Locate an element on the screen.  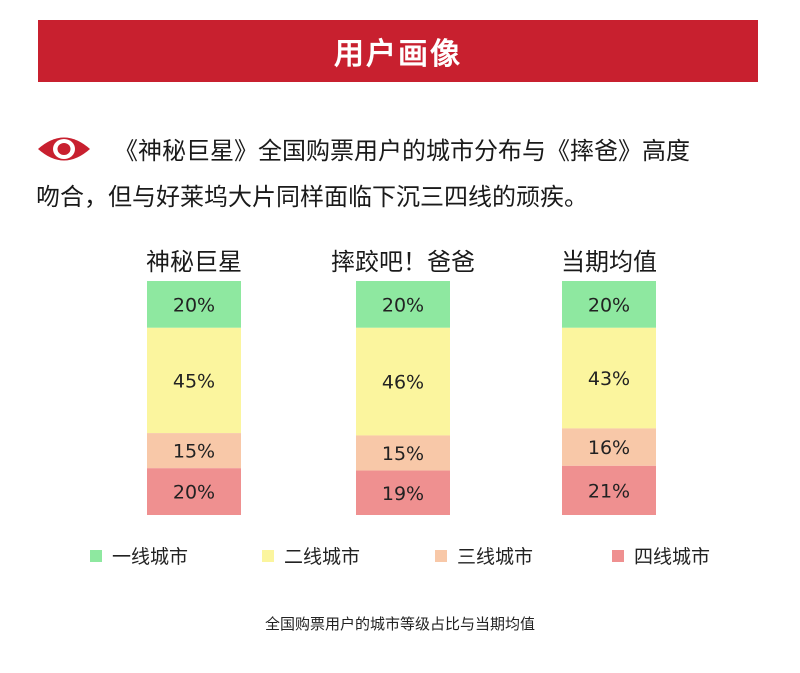
data-label: 19% is located at coordinates (403, 494).